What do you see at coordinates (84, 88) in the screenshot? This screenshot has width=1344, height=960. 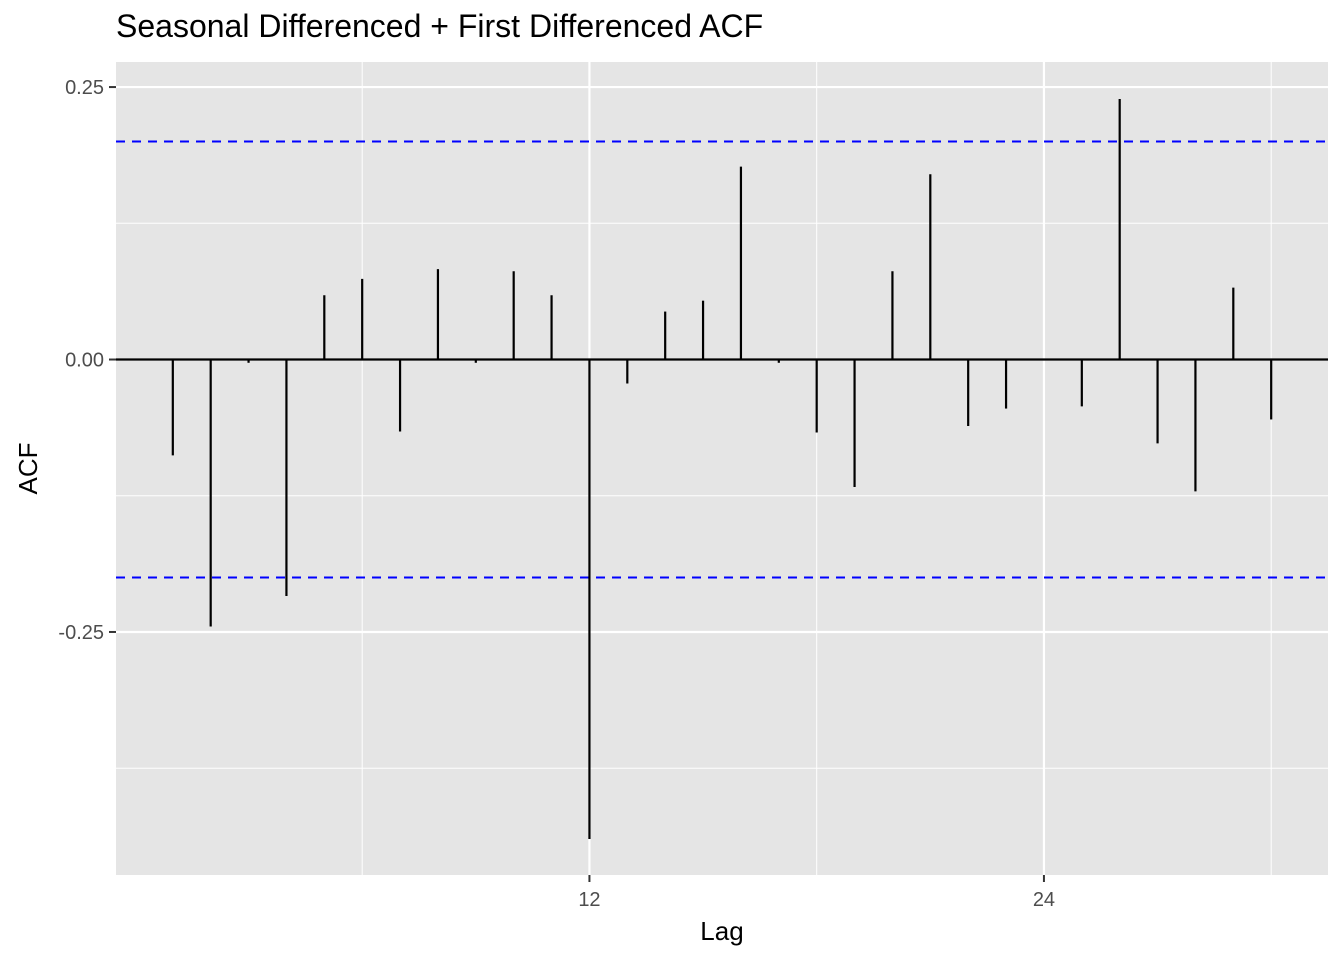 I see `y-tick-label: 0.25` at bounding box center [84, 88].